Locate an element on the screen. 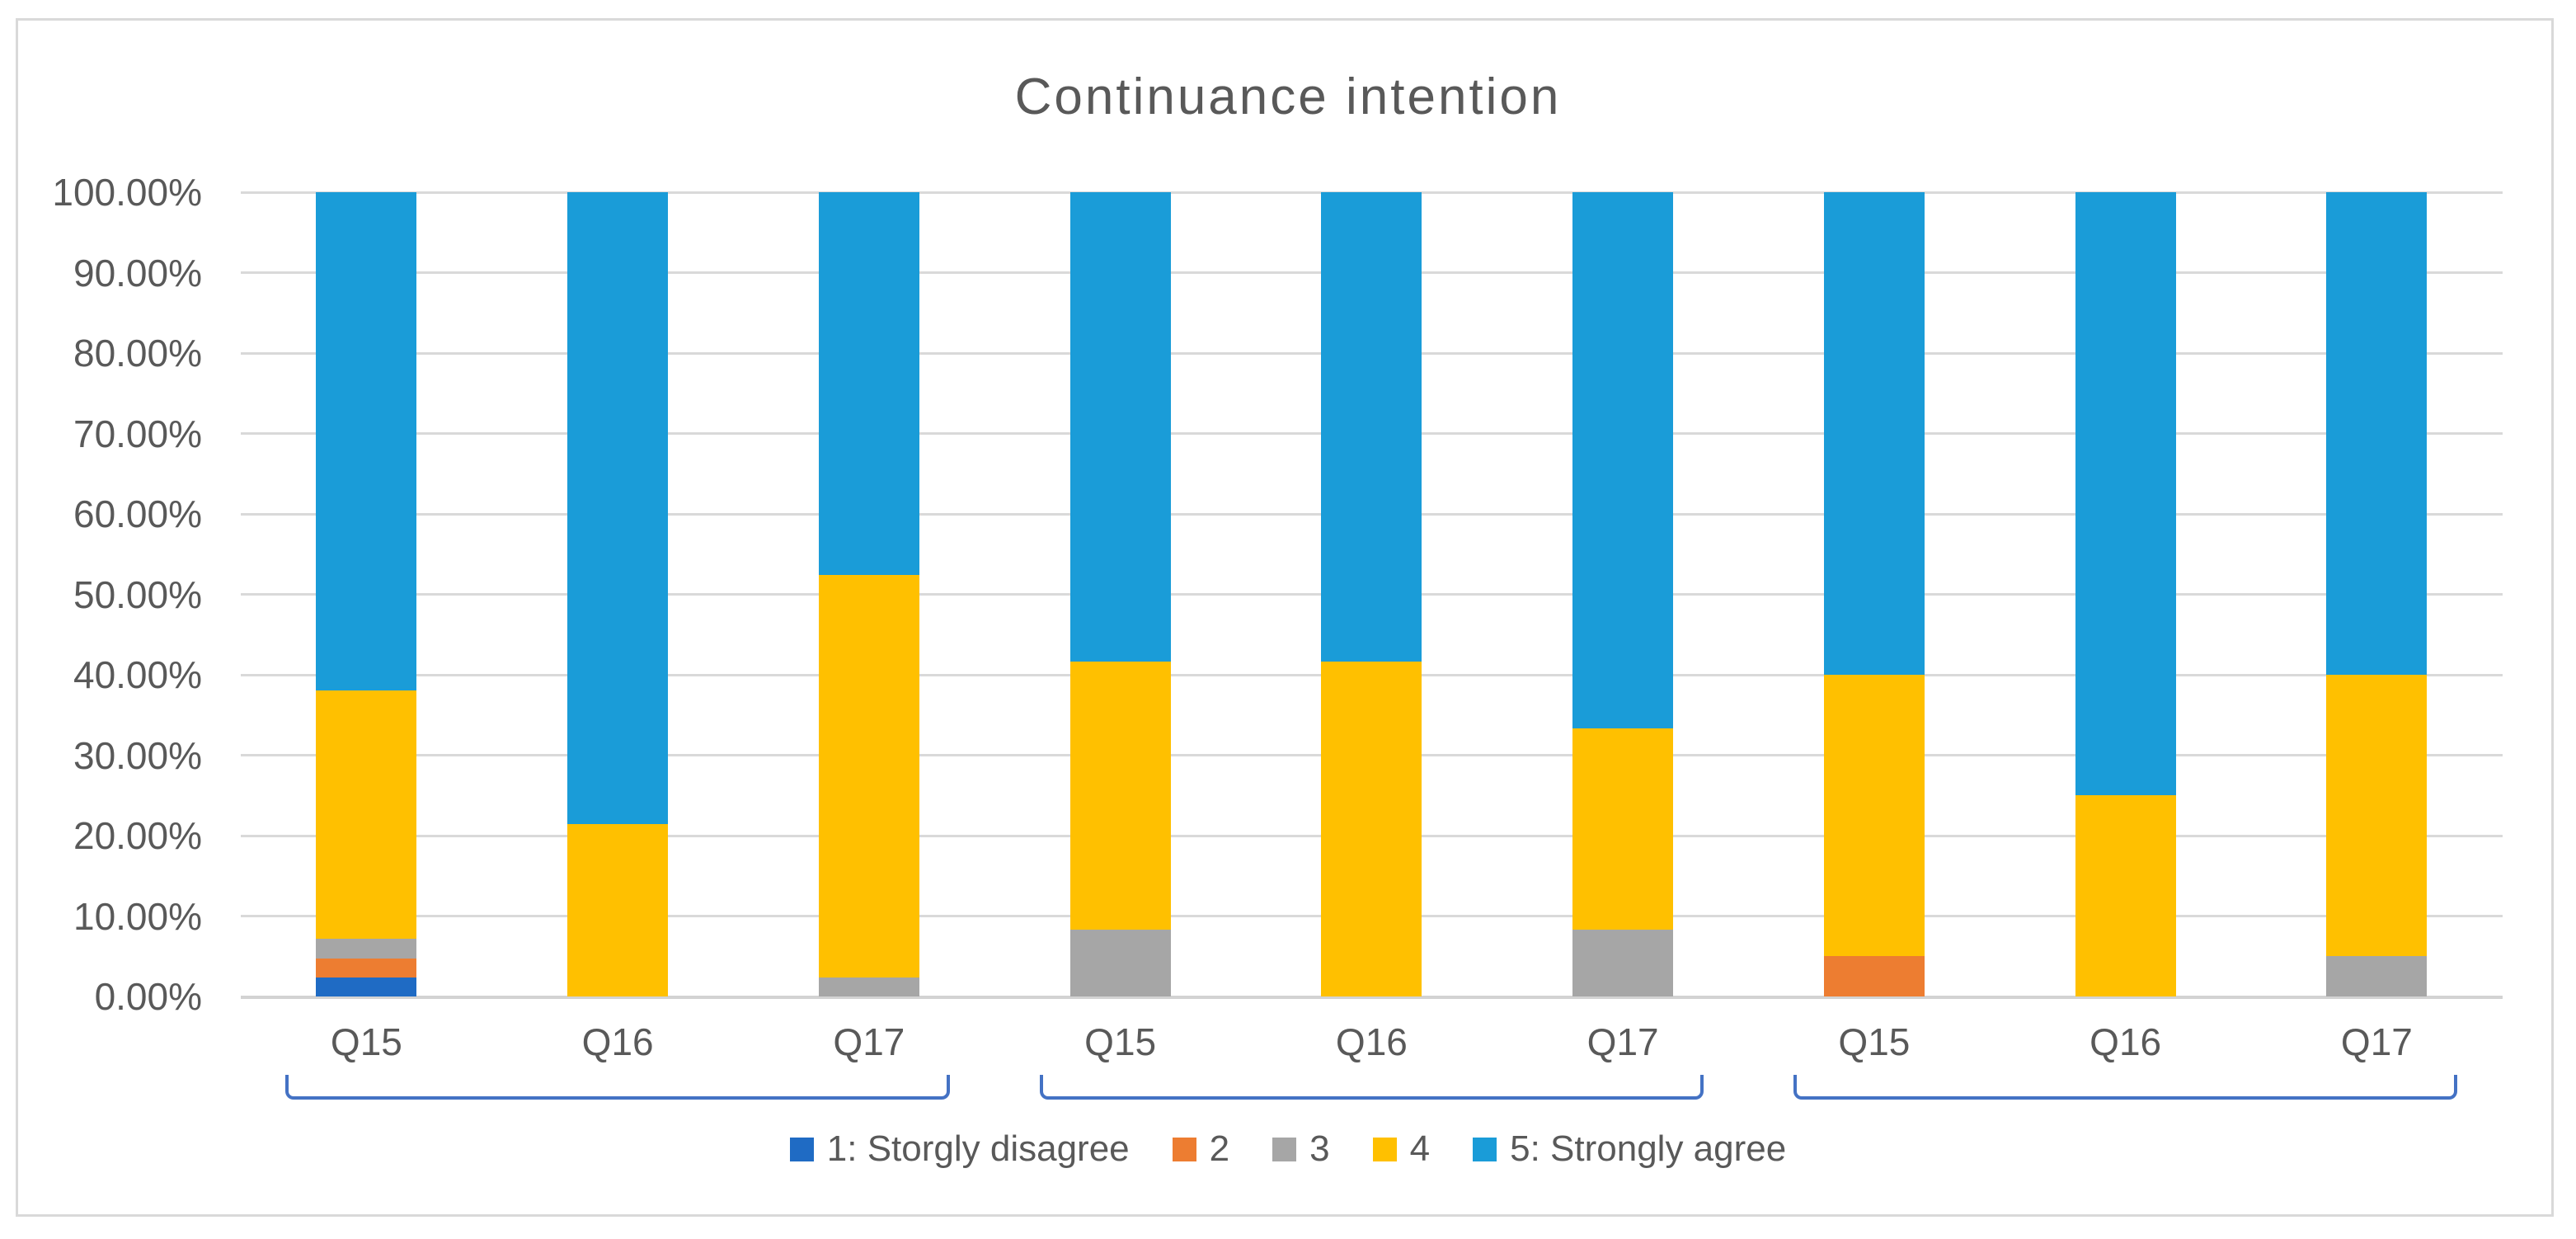 This screenshot has width=2576, height=1239. y-axis-tick-label: 20.00% is located at coordinates (137, 835).